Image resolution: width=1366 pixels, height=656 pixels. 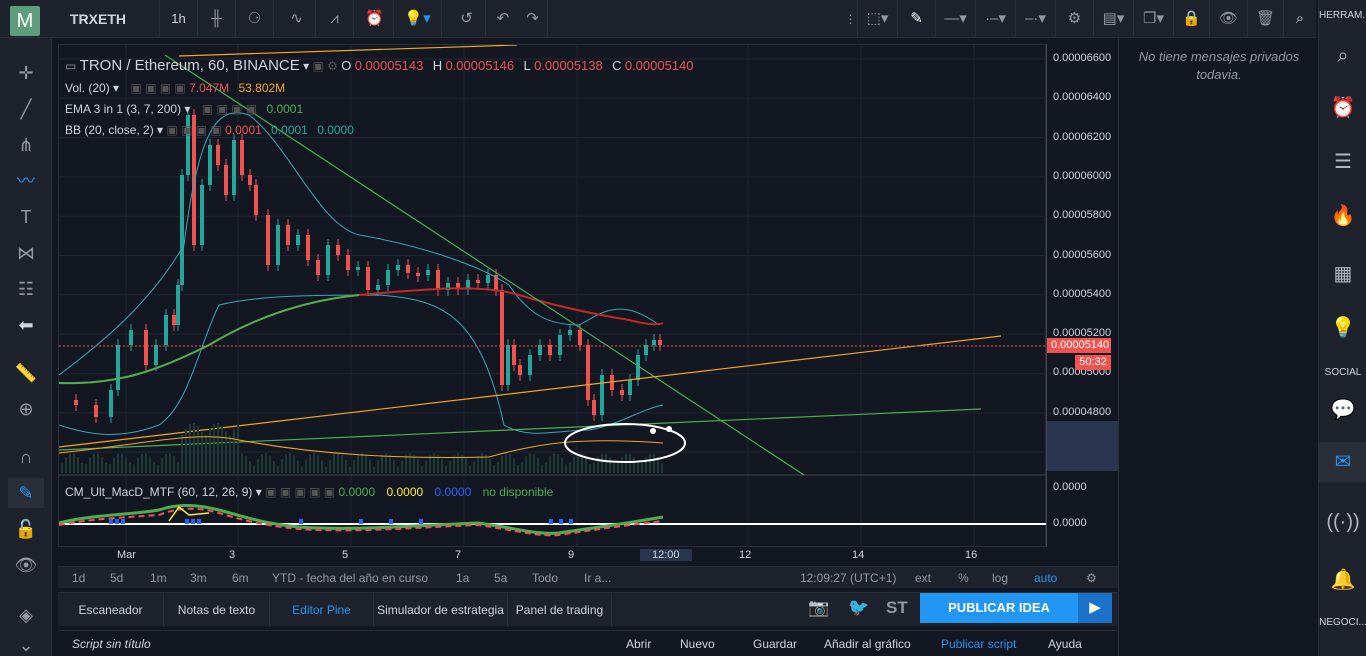 I want to click on streams-icon: ((·)), so click(x=1343, y=522).